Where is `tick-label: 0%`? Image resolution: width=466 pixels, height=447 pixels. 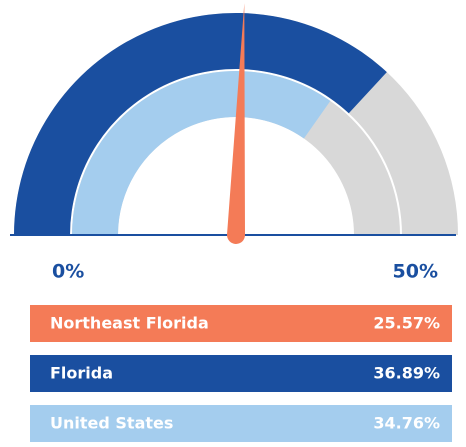 tick-label: 0% is located at coordinates (68, 272).